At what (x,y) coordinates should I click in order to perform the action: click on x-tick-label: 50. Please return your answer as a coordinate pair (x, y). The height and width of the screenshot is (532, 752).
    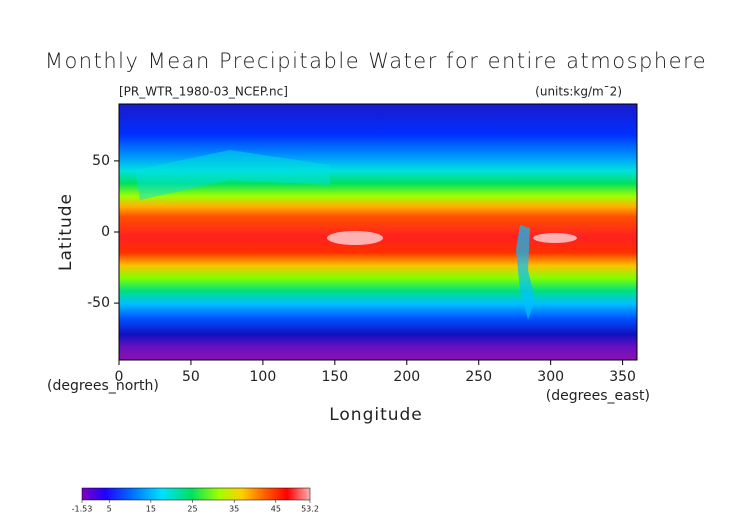
    Looking at the image, I should click on (191, 377).